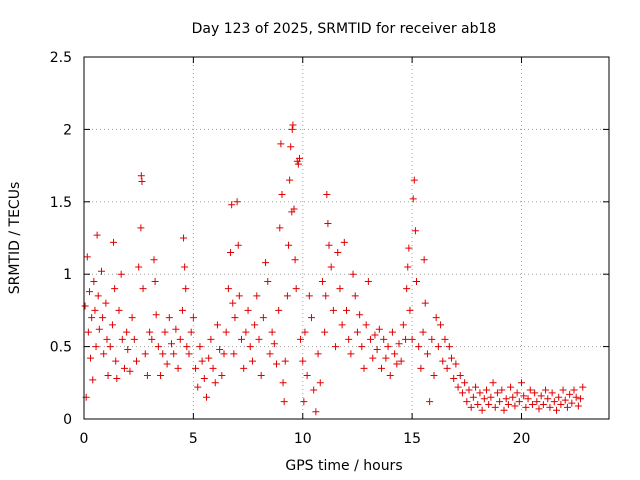 This screenshot has width=640, height=480. I want to click on y-tick-label: 2, so click(67, 130).